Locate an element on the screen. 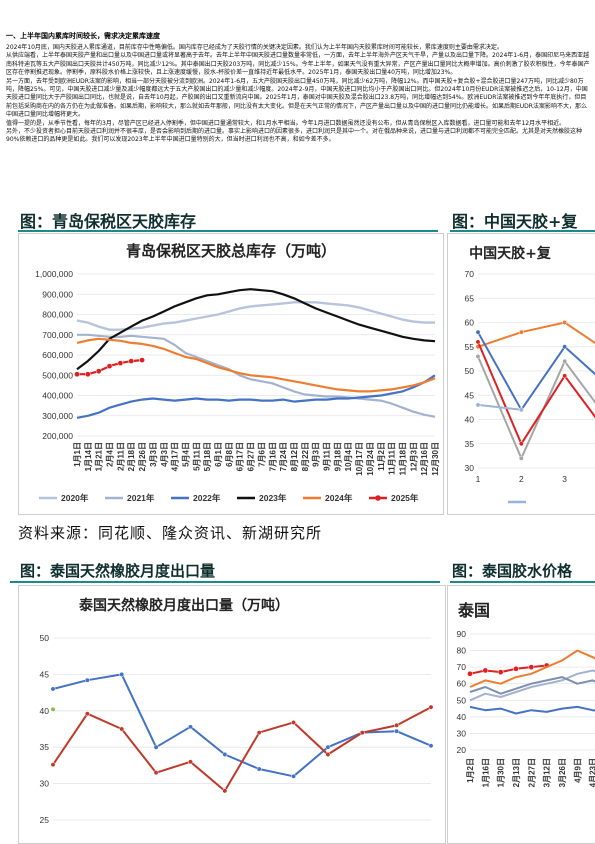 The height and width of the screenshot is (844, 595). x-tick-label: 1月21日 is located at coordinates (99, 456).